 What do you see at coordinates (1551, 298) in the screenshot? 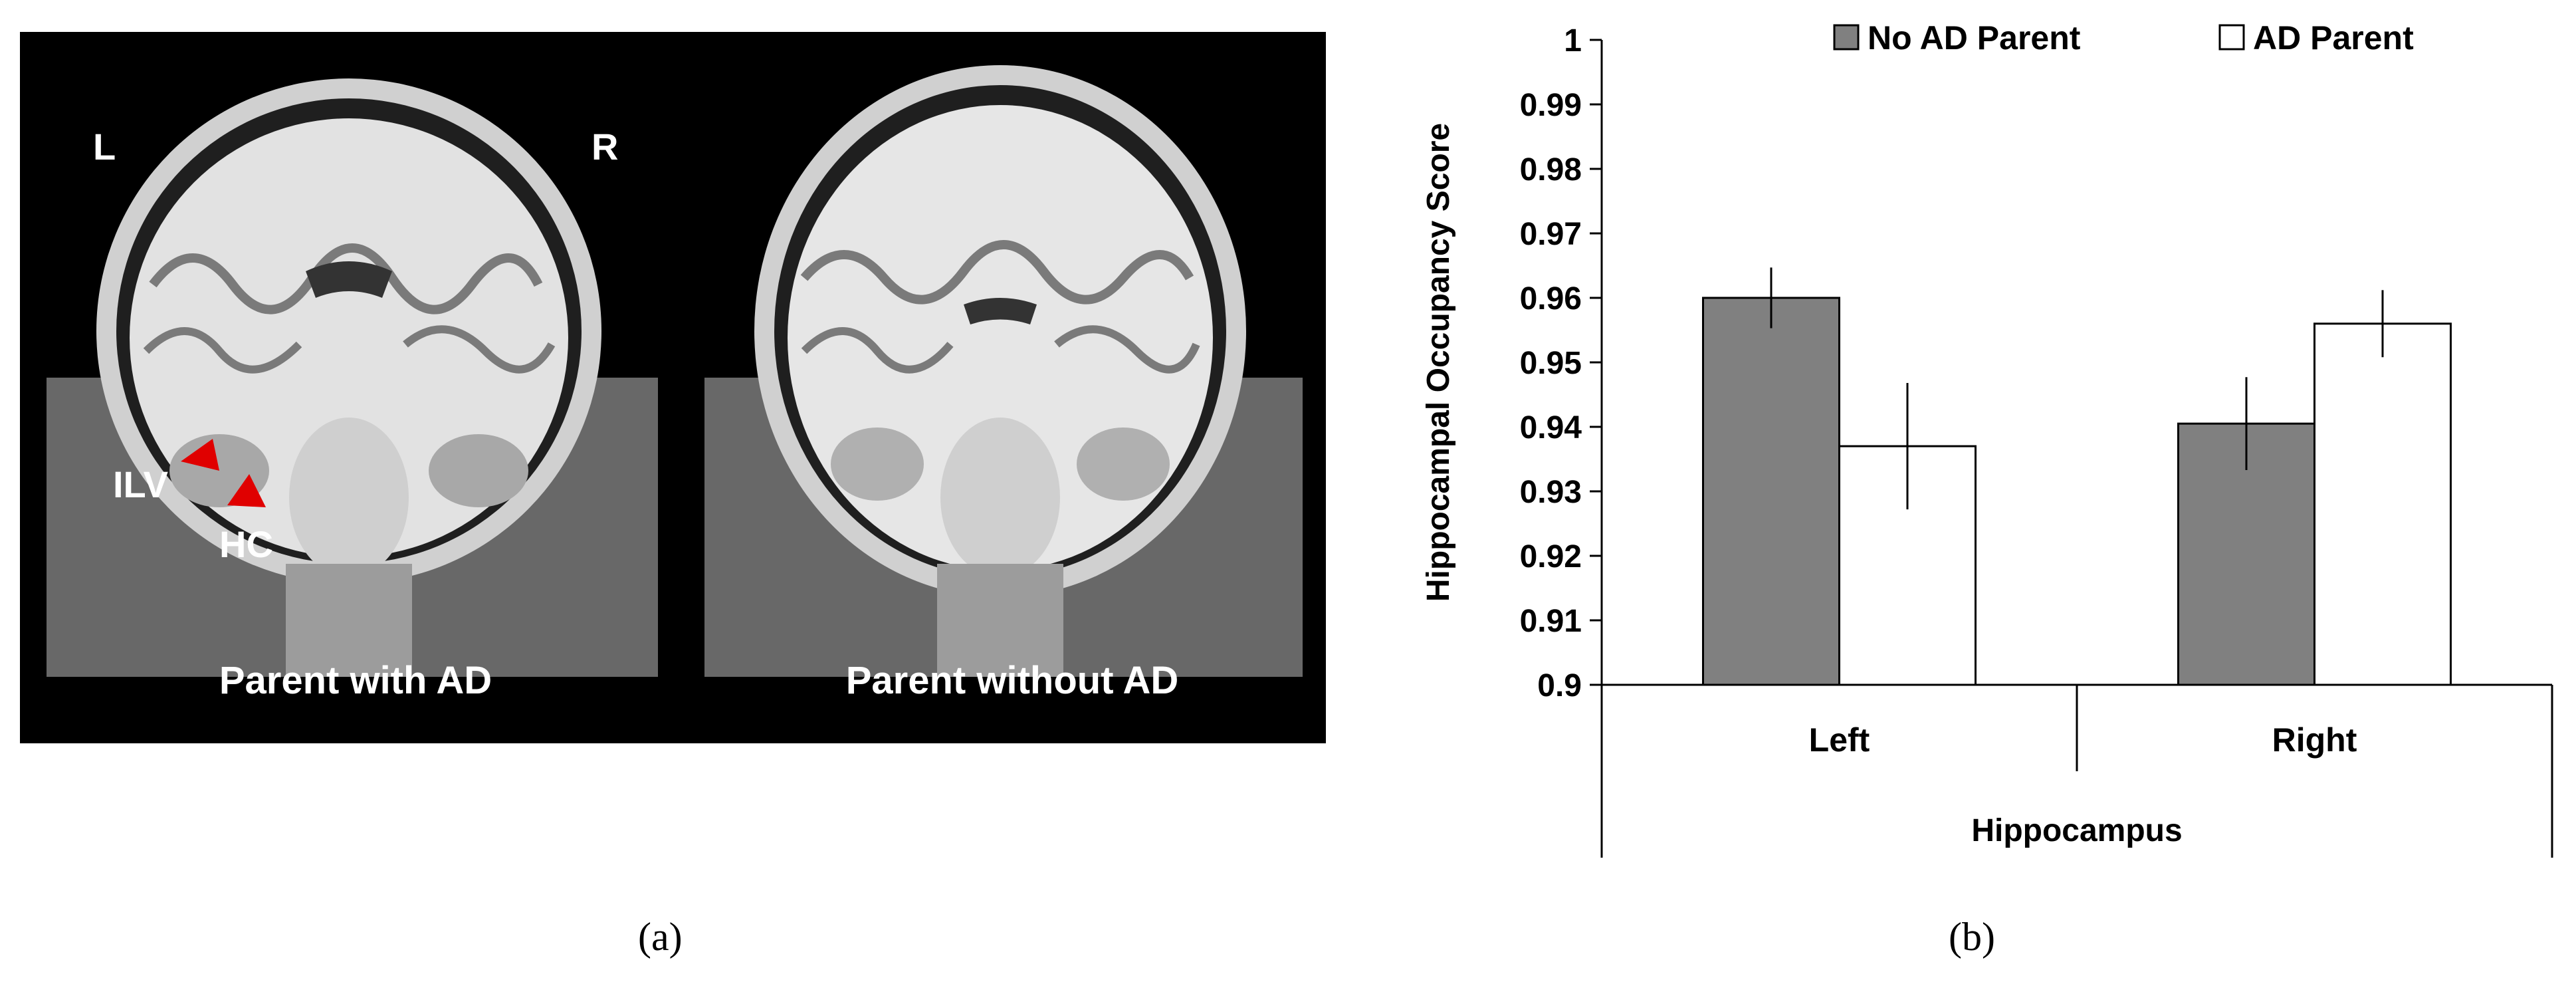
I see `y-tick-label: 0.96` at bounding box center [1551, 298].